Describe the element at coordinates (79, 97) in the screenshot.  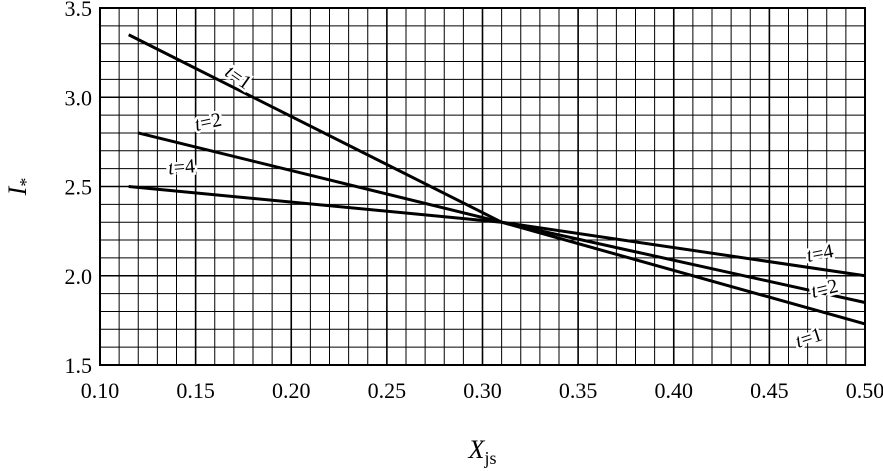
I see `y-tick-label: 3.0` at that location.